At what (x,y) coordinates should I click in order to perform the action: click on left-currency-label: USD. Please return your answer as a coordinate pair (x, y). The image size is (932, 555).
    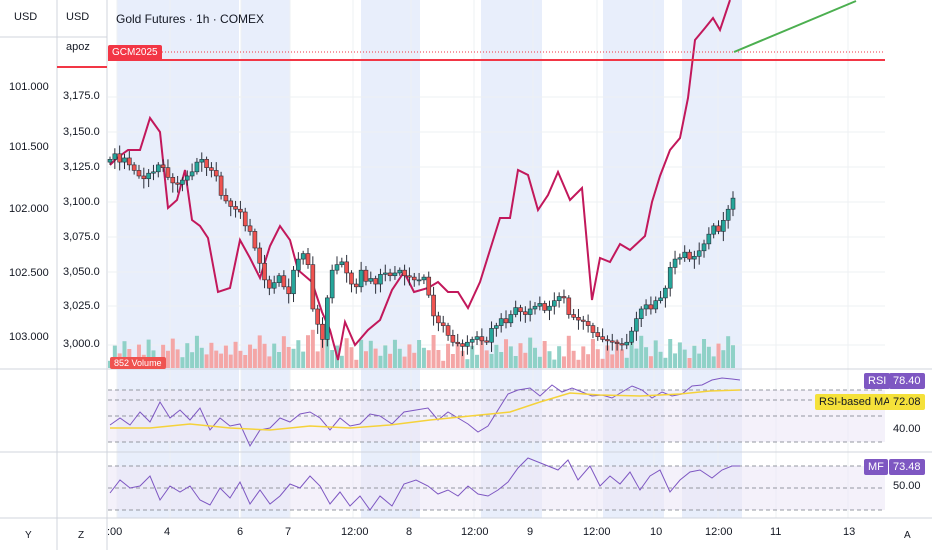
    Looking at the image, I should click on (26, 17).